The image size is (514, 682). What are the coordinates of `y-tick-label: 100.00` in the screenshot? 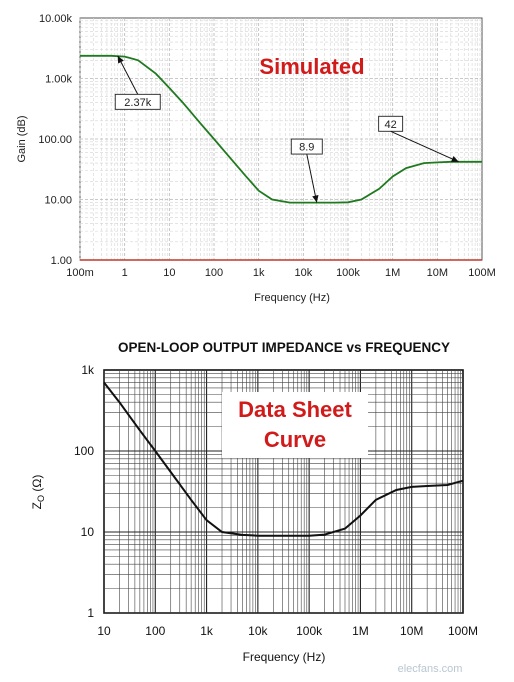 It's located at (55, 140).